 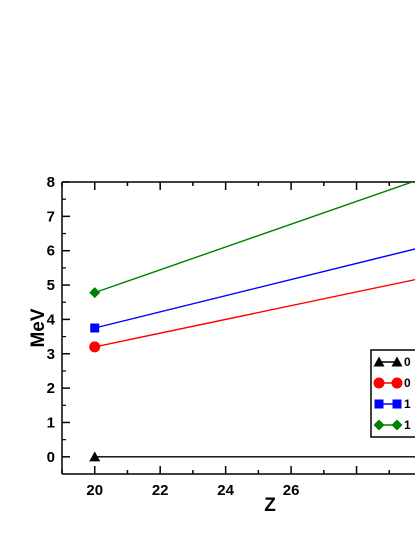 I want to click on y-tick-label: 1, so click(x=51, y=422).